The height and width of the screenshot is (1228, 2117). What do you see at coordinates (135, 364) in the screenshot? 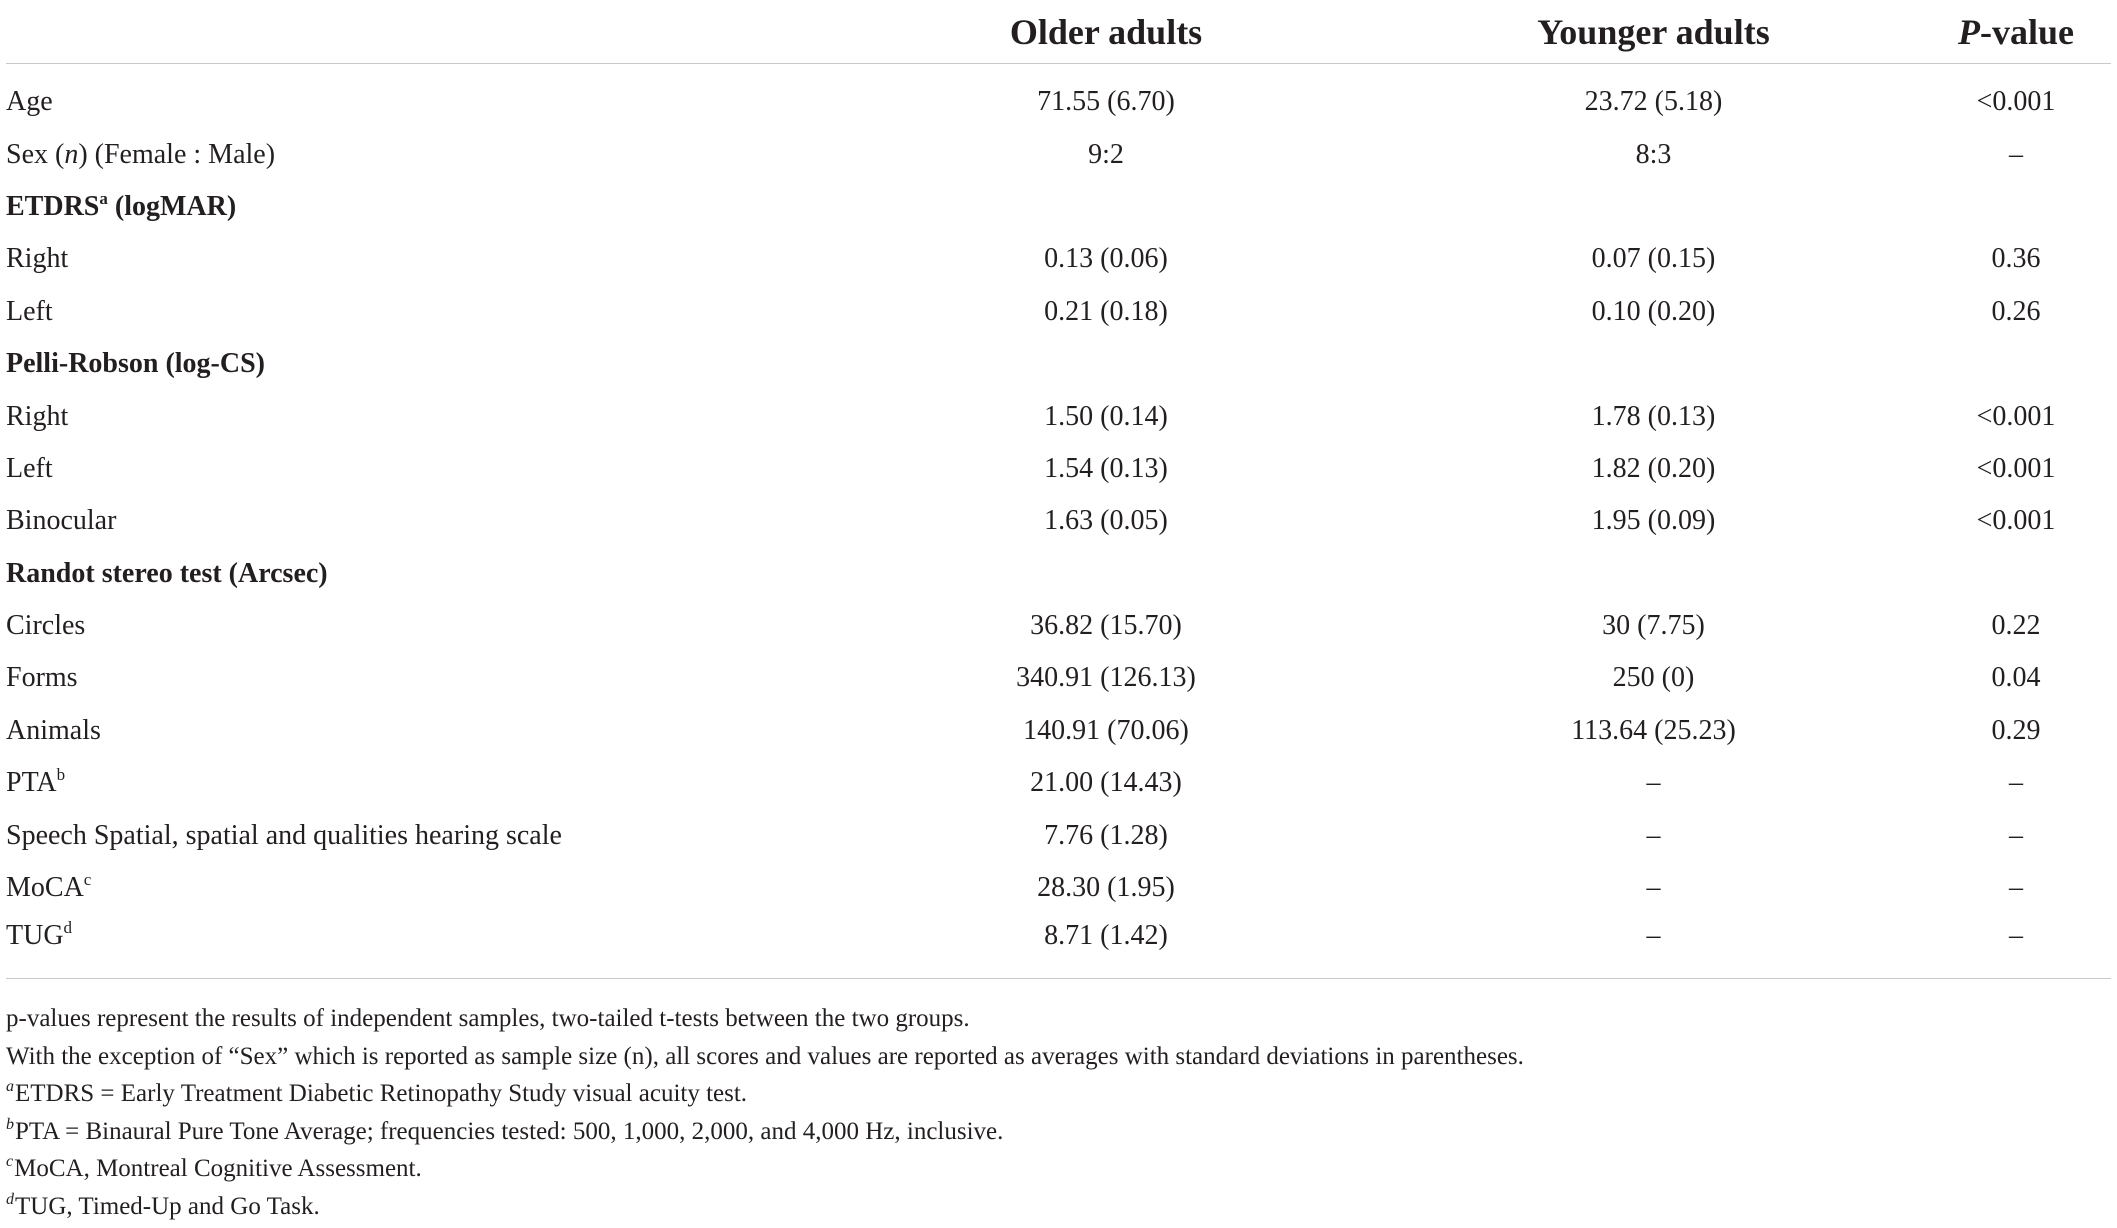
I see `section-title: Pelli-Robson (log-CS)` at bounding box center [135, 364].